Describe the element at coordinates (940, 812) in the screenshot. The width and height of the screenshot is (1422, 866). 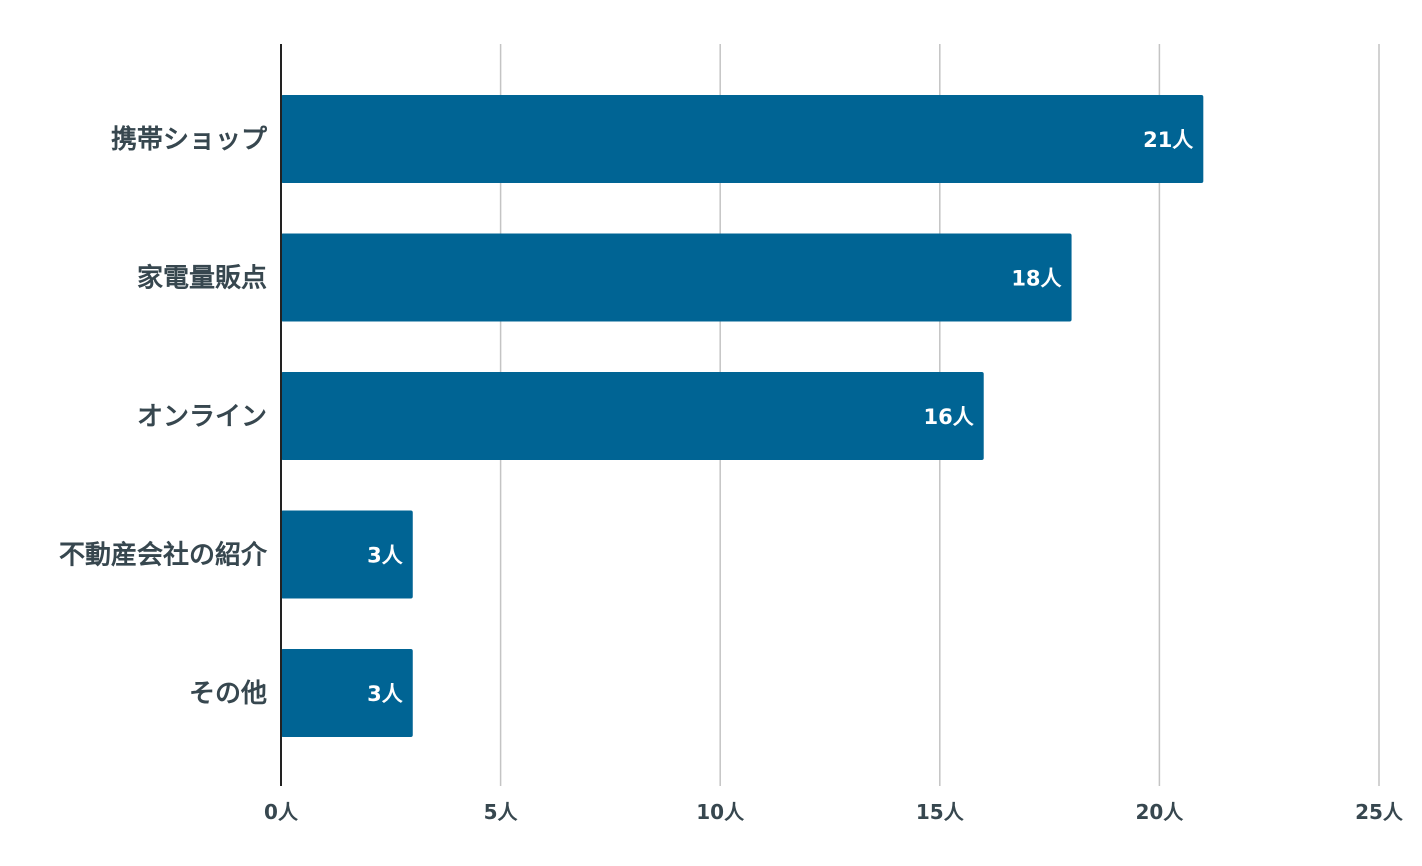
I see `x-tick-label: 15人` at that location.